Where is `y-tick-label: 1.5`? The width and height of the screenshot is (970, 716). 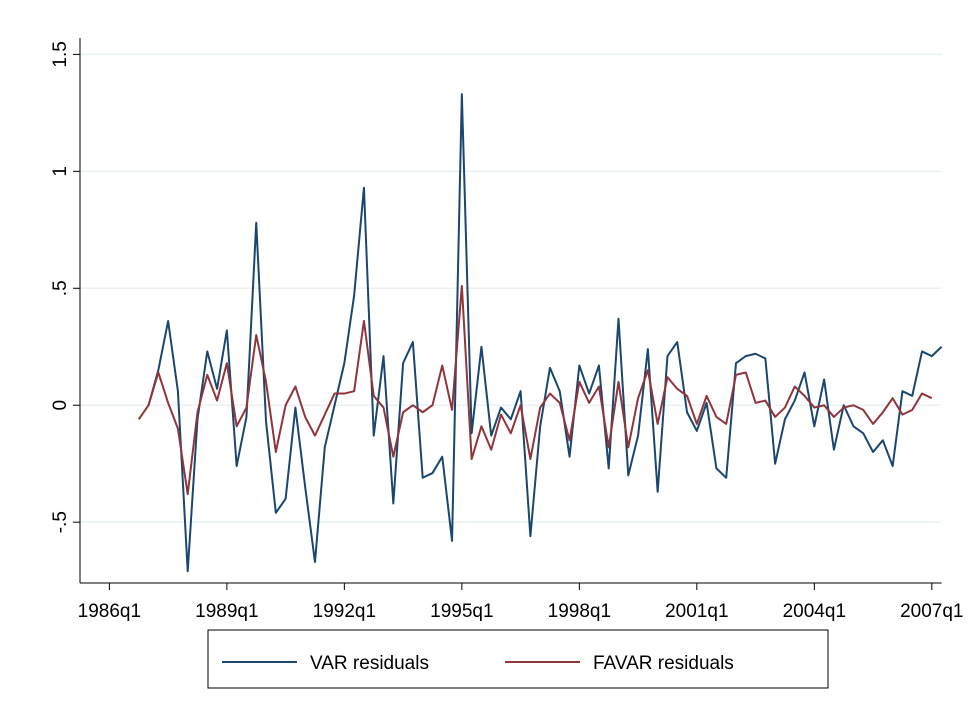
y-tick-label: 1.5 is located at coordinates (60, 54).